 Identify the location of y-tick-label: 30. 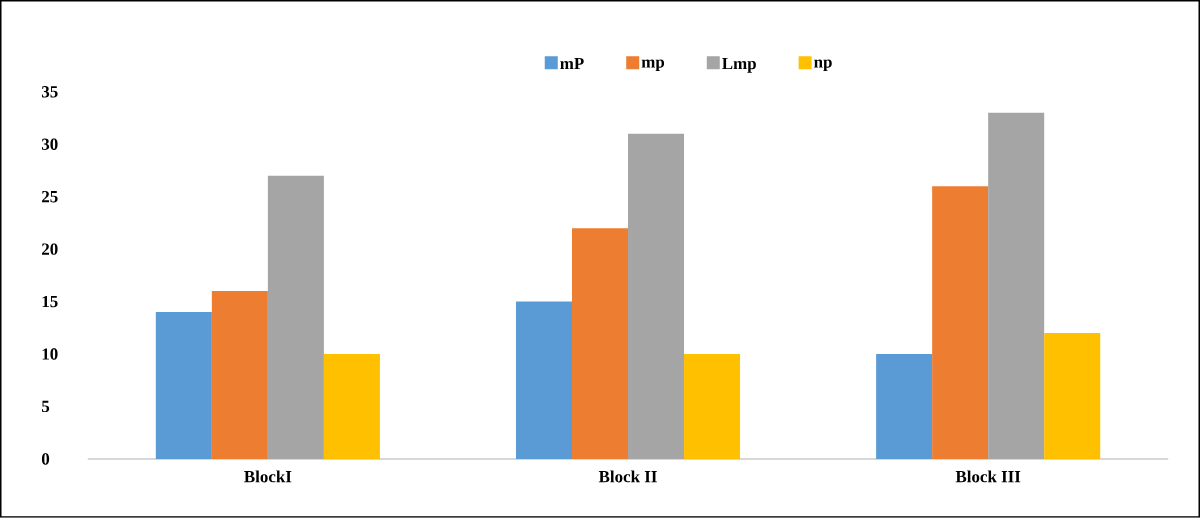
(49, 144).